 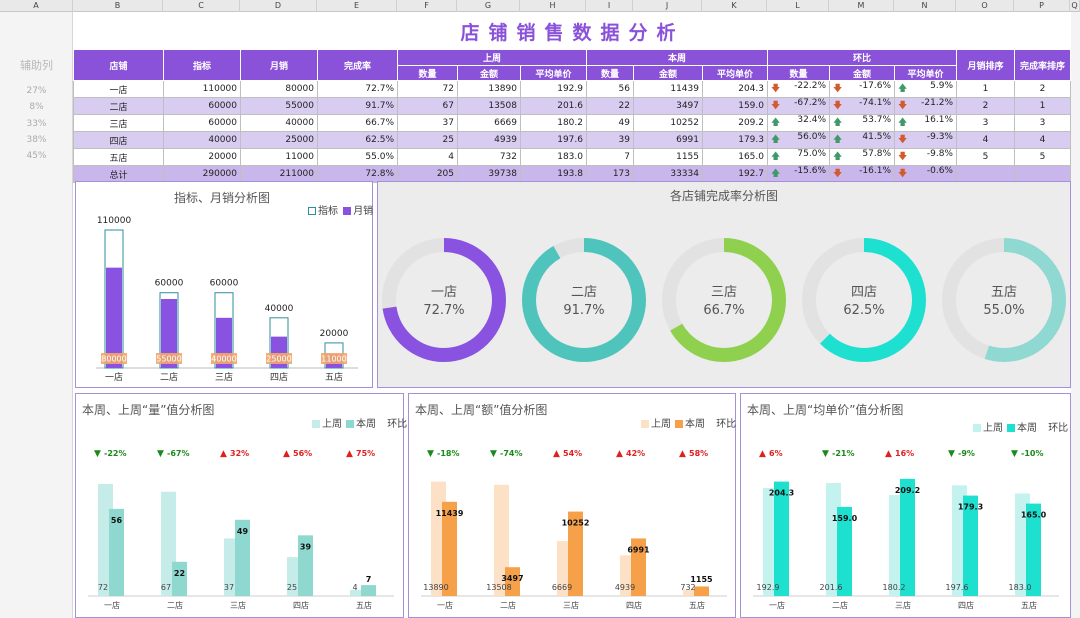 What do you see at coordinates (489, 106) in the screenshot?
I see `cell-lw-amt: 13508` at bounding box center [489, 106].